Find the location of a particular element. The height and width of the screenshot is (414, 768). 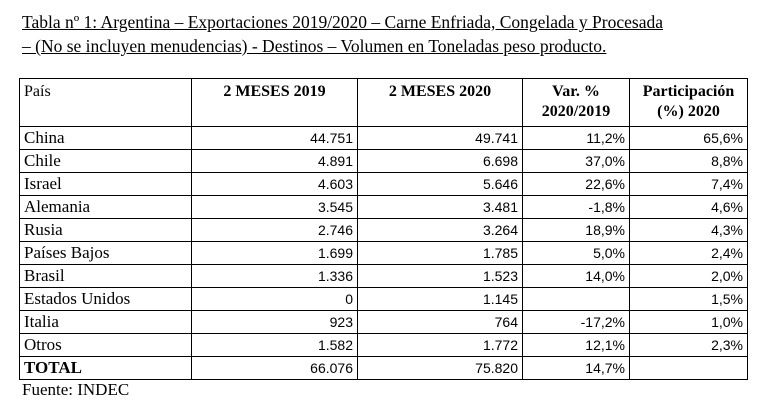

header-2020: 2 MESES 2020 is located at coordinates (440, 102).